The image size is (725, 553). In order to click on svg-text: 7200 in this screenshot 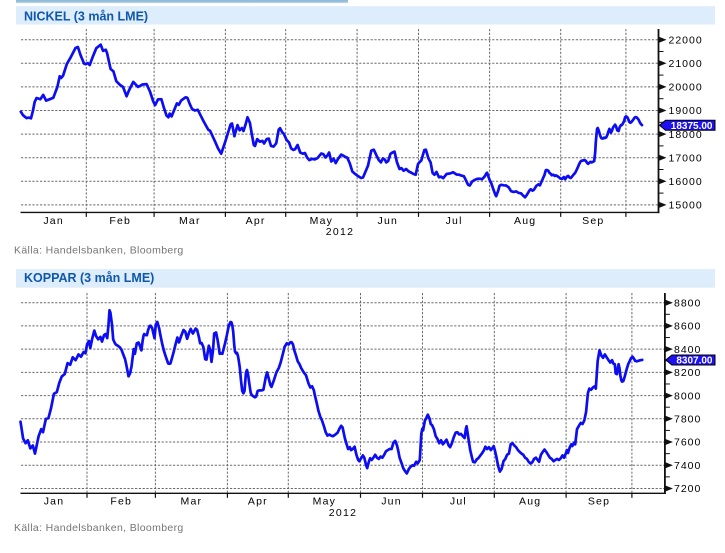, I will do `click(687, 489)`.